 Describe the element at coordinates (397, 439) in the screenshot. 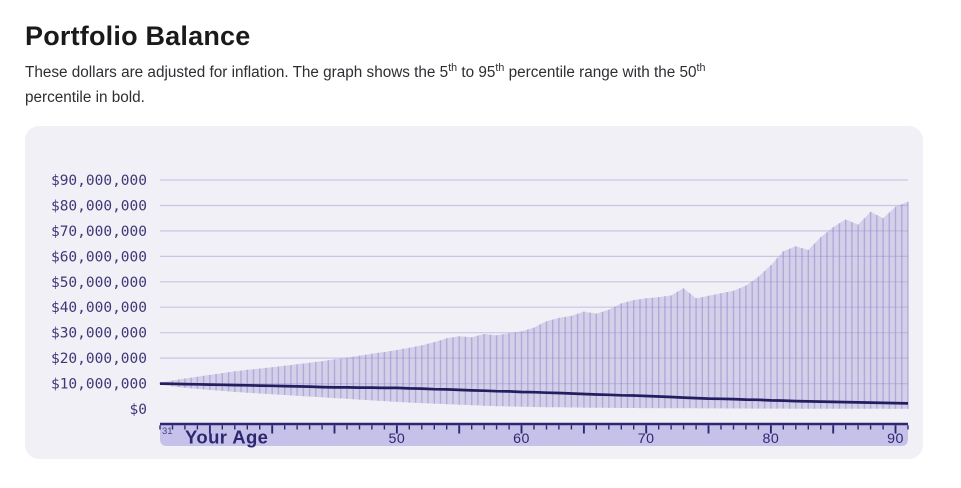

I see `x-axis-tick-label: 50` at that location.